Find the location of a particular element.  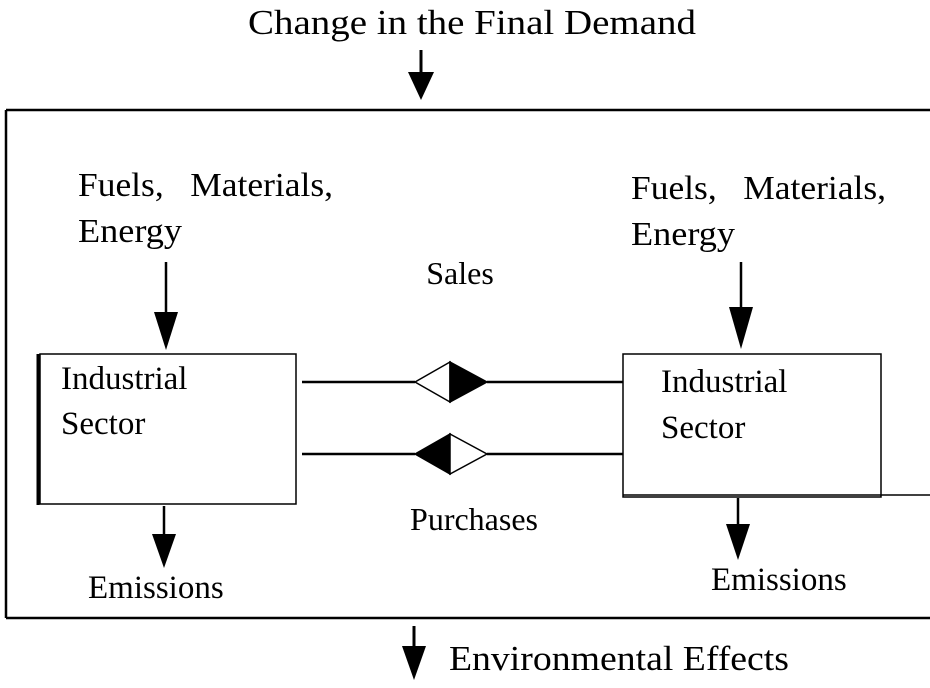

right-input-arrow is located at coordinates (741, 305).